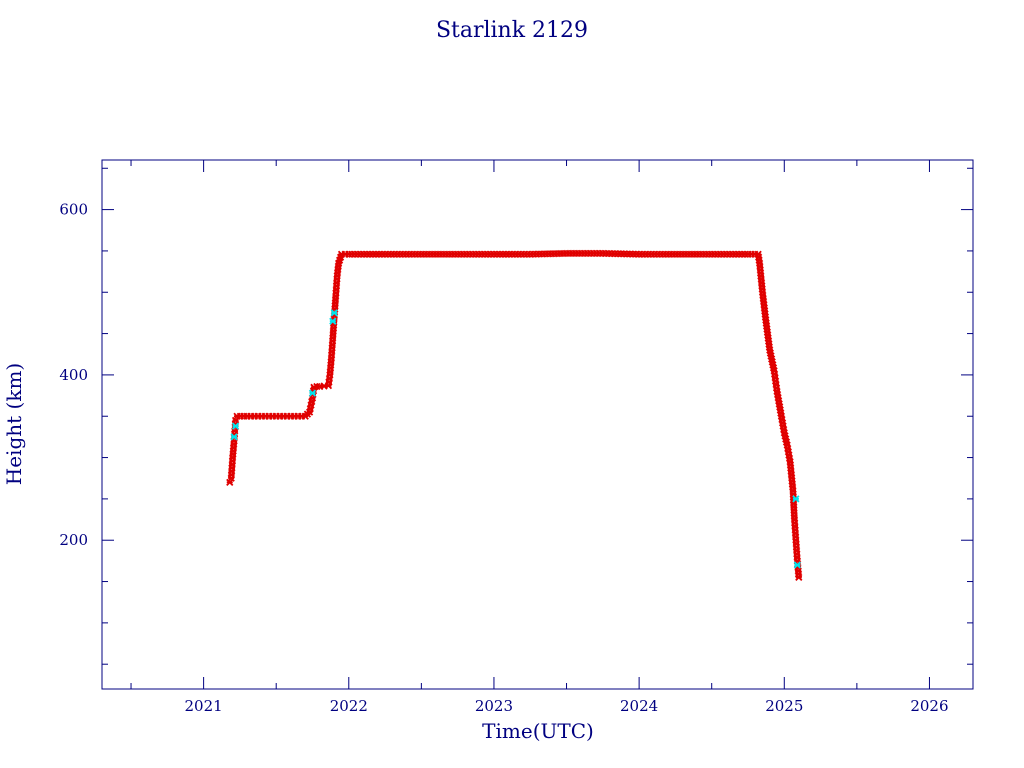  I want to click on y-tick-label: 600, so click(73, 210).